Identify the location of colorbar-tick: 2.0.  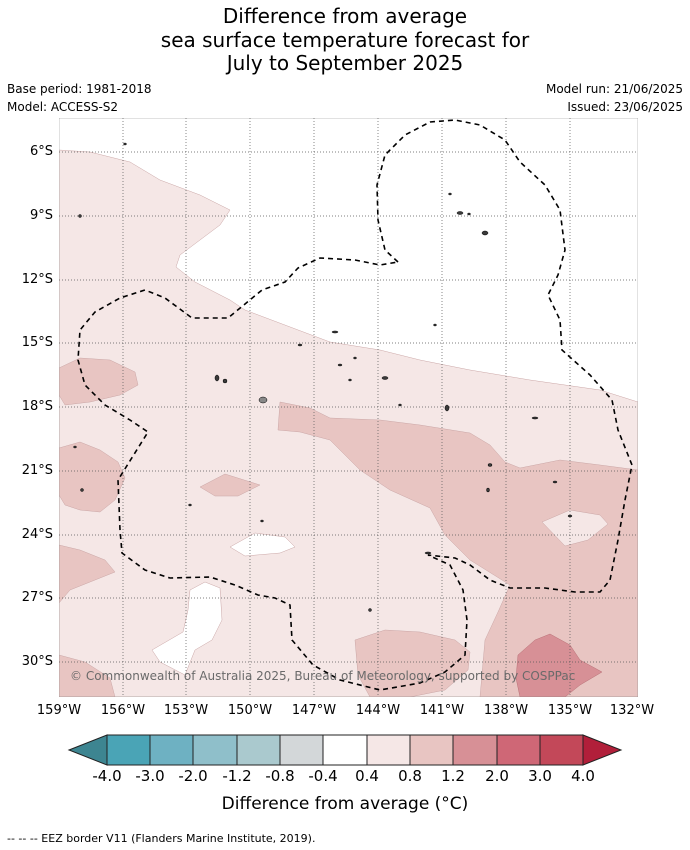
(497, 776).